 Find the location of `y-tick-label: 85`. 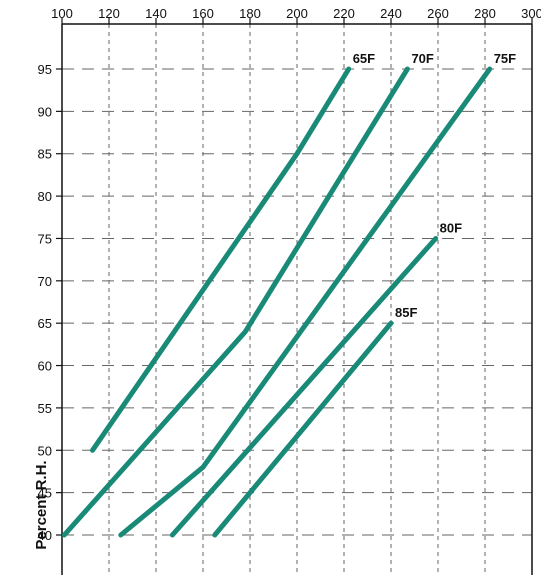

y-tick-label: 85 is located at coordinates (45, 154).